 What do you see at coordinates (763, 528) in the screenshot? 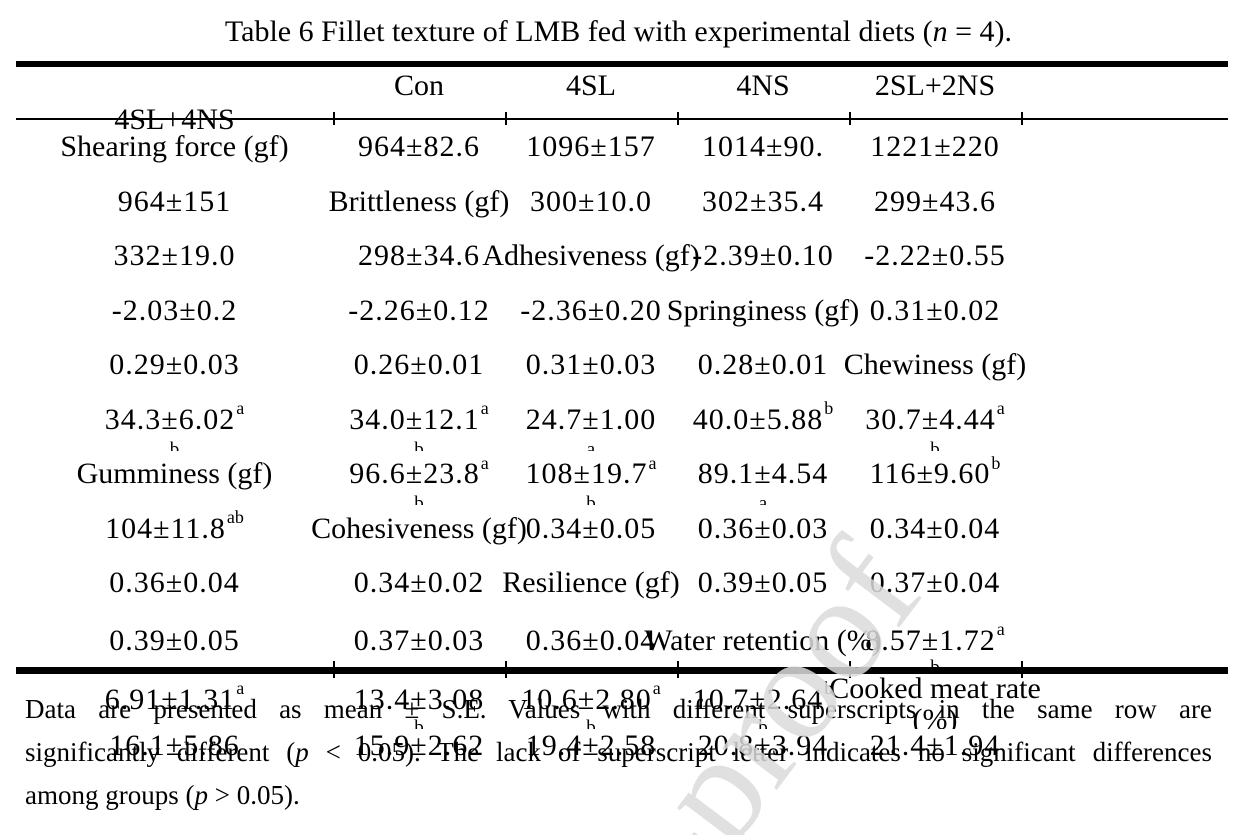
I see `value-cell: 0.36±0.03` at bounding box center [763, 528].